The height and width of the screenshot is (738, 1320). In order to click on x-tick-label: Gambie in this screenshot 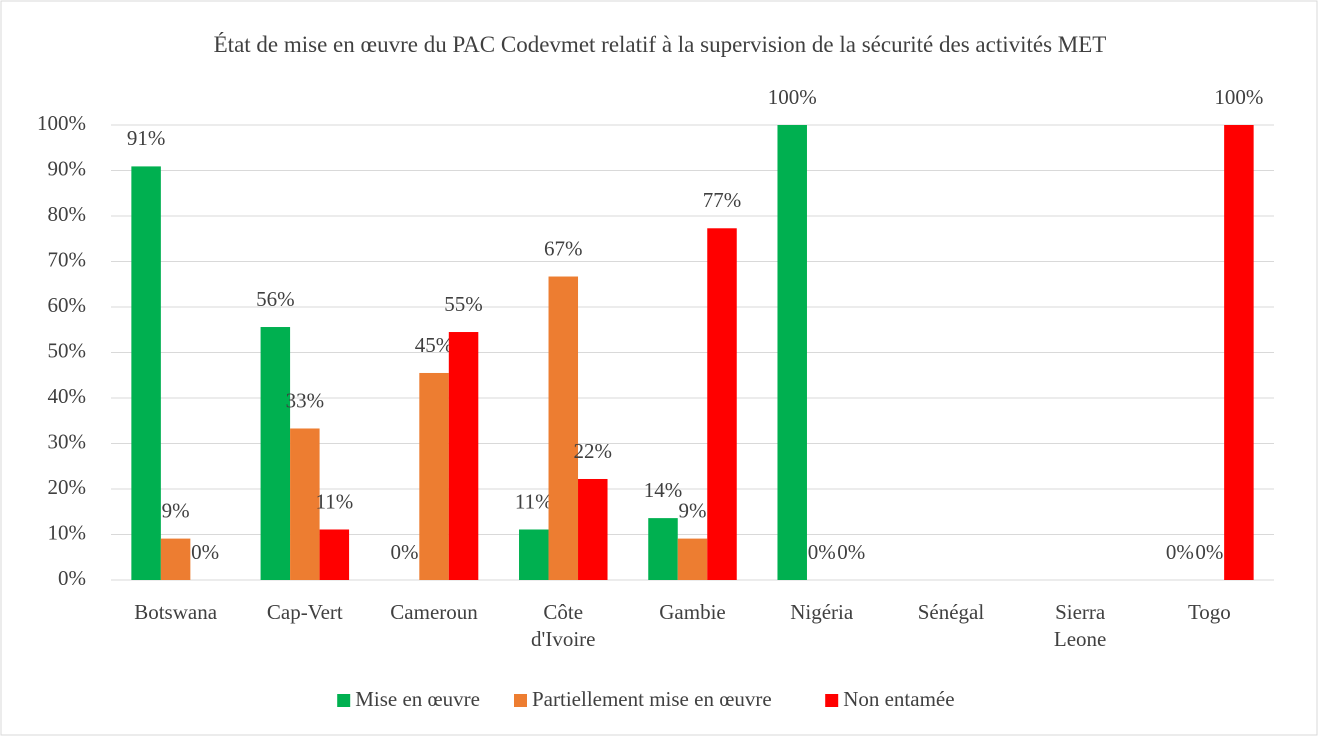, I will do `click(692, 612)`.